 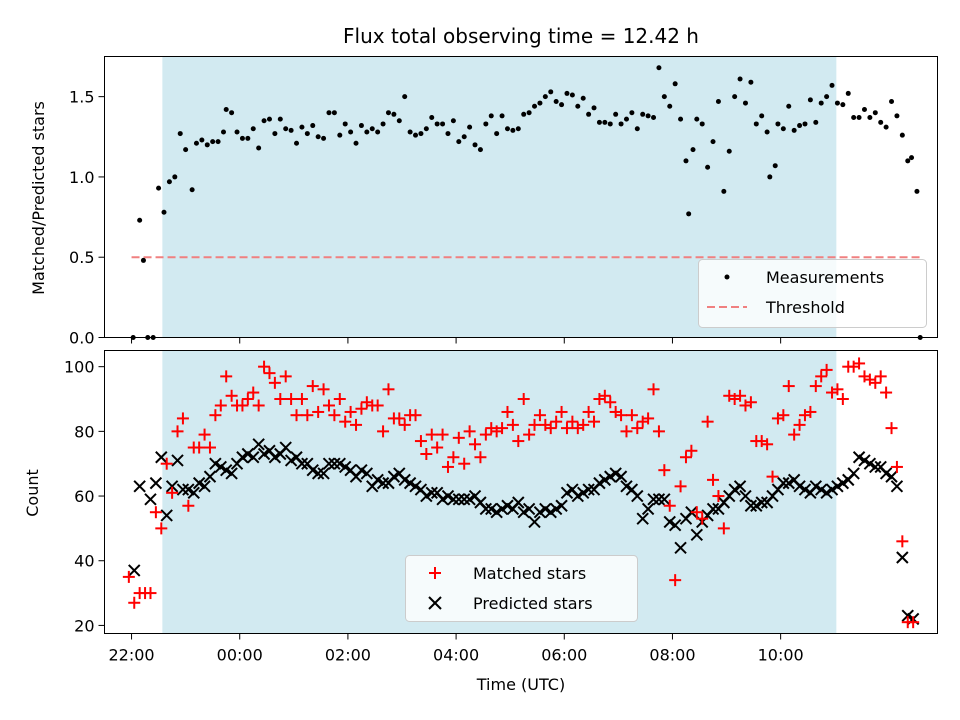 What do you see at coordinates (825, 277) in the screenshot?
I see `legend-label-measurements: Measurements` at bounding box center [825, 277].